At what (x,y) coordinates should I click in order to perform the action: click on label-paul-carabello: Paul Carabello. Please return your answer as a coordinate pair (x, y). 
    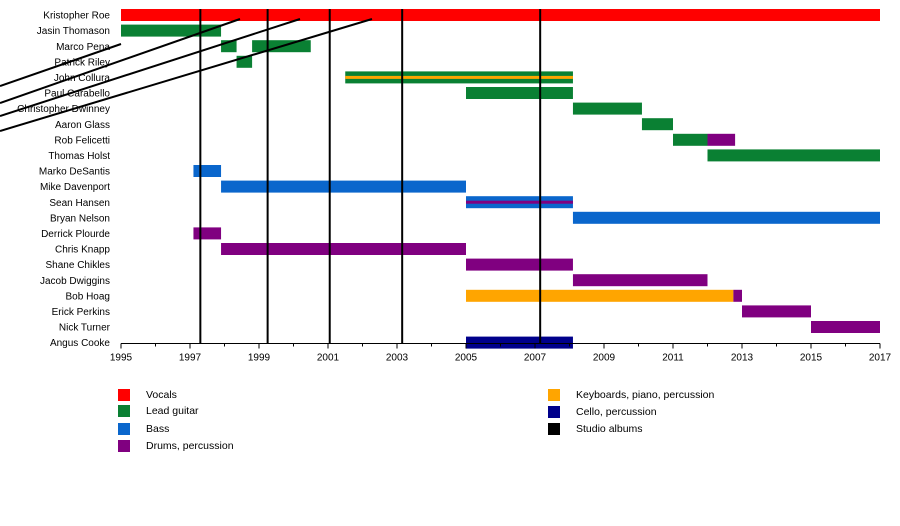
    Looking at the image, I should click on (77, 94).